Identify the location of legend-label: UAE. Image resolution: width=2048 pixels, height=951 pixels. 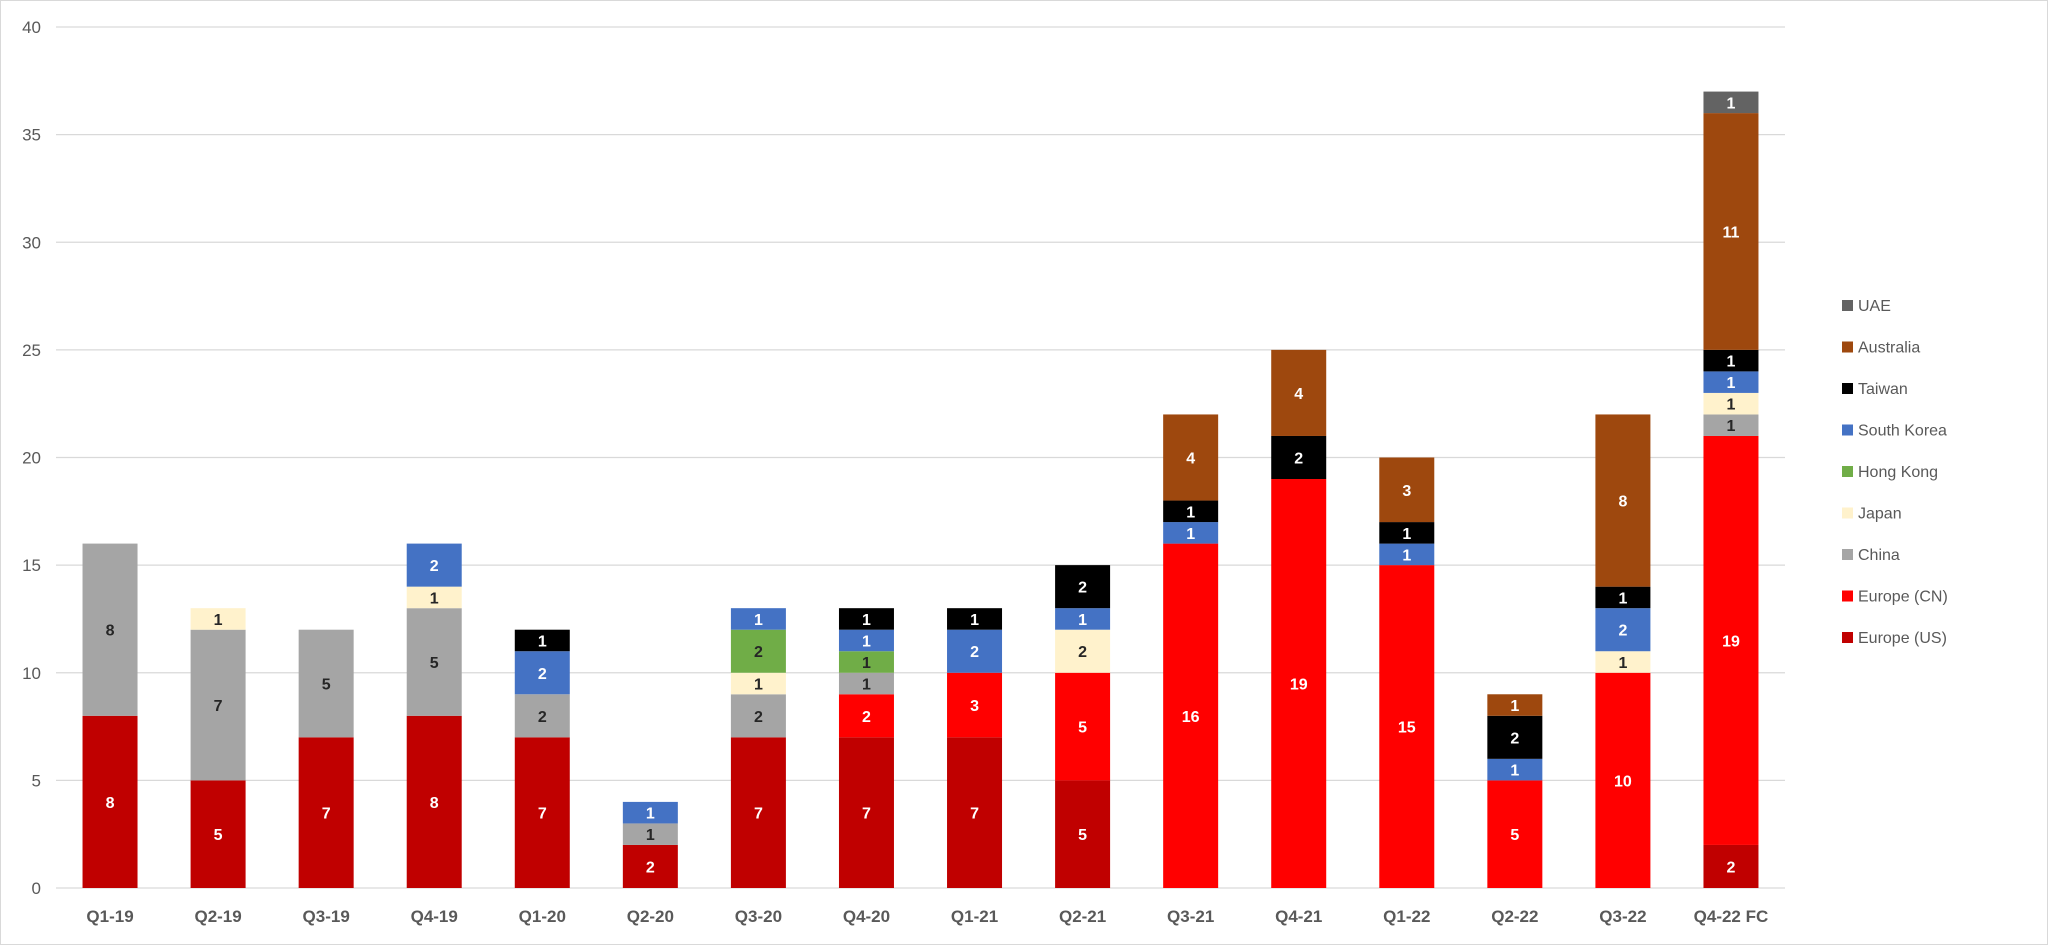
(1874, 306).